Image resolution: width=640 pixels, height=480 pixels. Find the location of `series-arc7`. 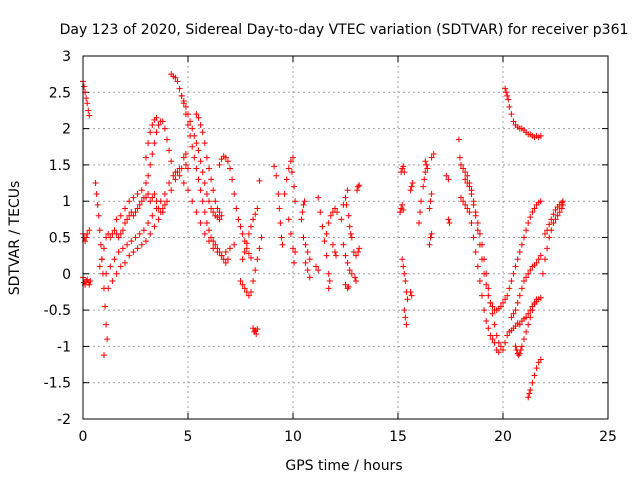

series-arc7 is located at coordinates (147, 221).